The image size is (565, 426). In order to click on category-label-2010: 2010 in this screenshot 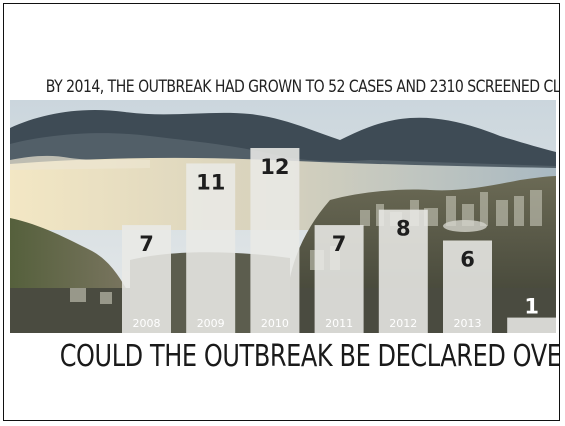, I will do `click(275, 323)`.